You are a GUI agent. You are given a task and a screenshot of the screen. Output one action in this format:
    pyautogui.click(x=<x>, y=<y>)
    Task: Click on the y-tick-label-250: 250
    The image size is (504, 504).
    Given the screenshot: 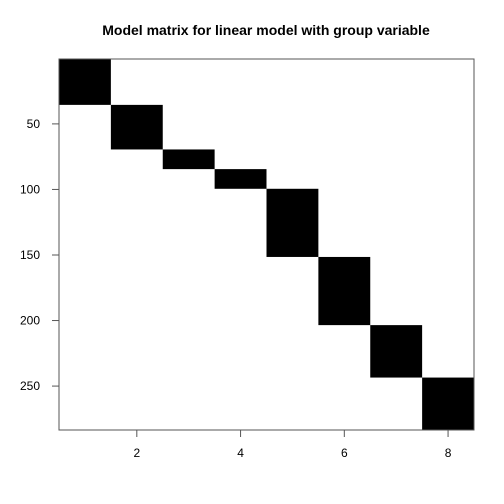 What is the action you would take?
    pyautogui.click(x=30, y=386)
    